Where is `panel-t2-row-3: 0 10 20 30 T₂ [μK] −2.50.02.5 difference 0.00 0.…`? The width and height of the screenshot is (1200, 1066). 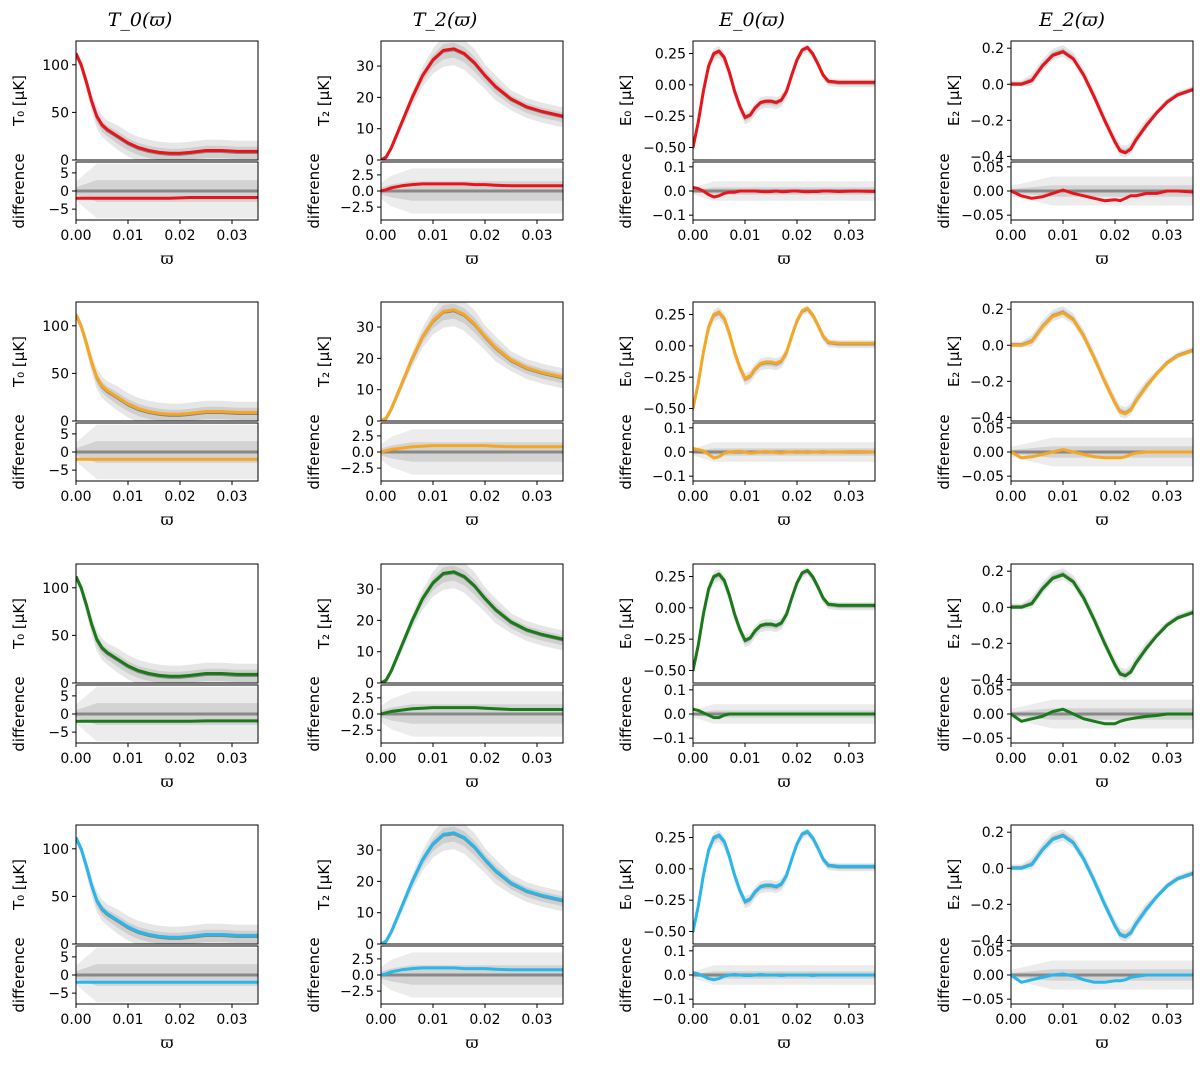
panel-t2-row-3: 0 10 20 30 T₂ [μK] −2.50.02.5 difference 0.00 0.… is located at coordinates (434, 677).